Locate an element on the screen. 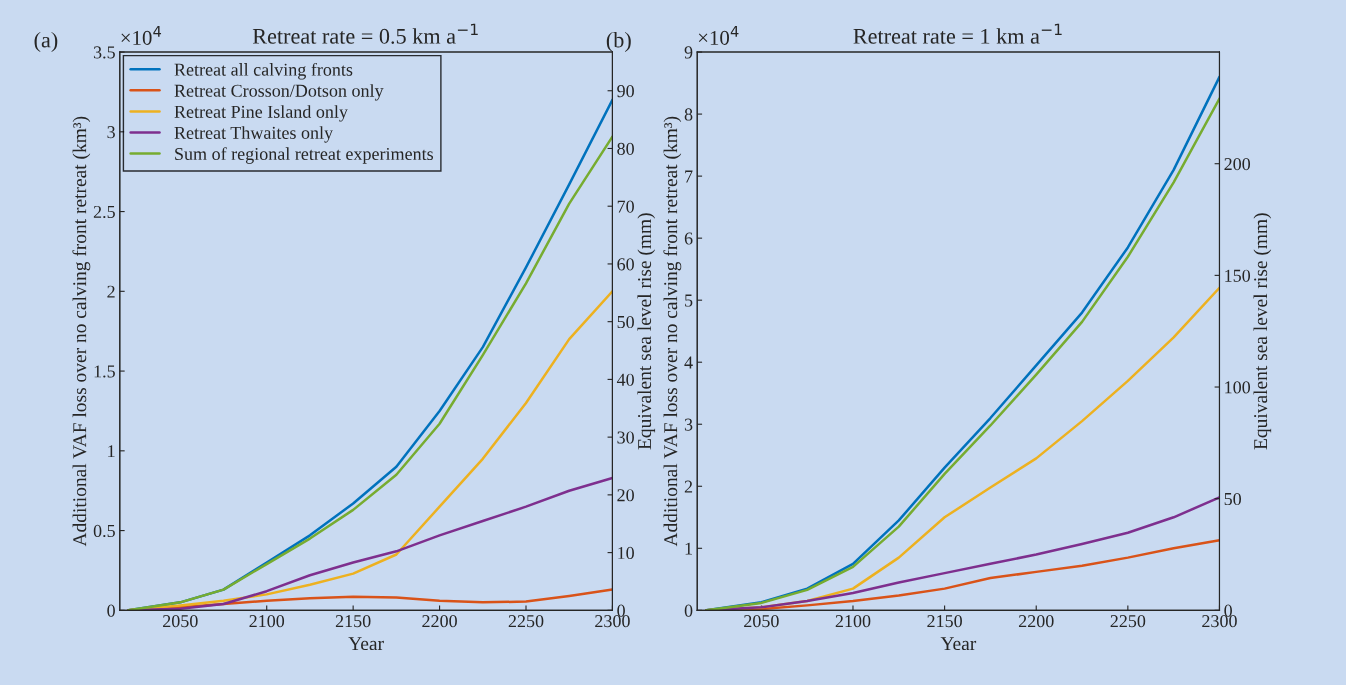 This screenshot has height=685, width=1346. legend-label: Retreat Crosson/Dotson only is located at coordinates (279, 92).